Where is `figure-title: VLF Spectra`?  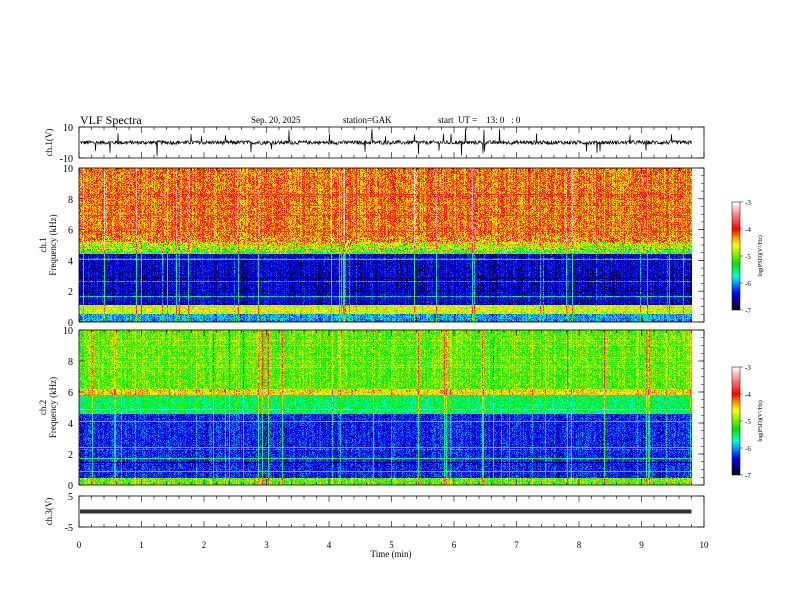
figure-title: VLF Spectra is located at coordinates (111, 120).